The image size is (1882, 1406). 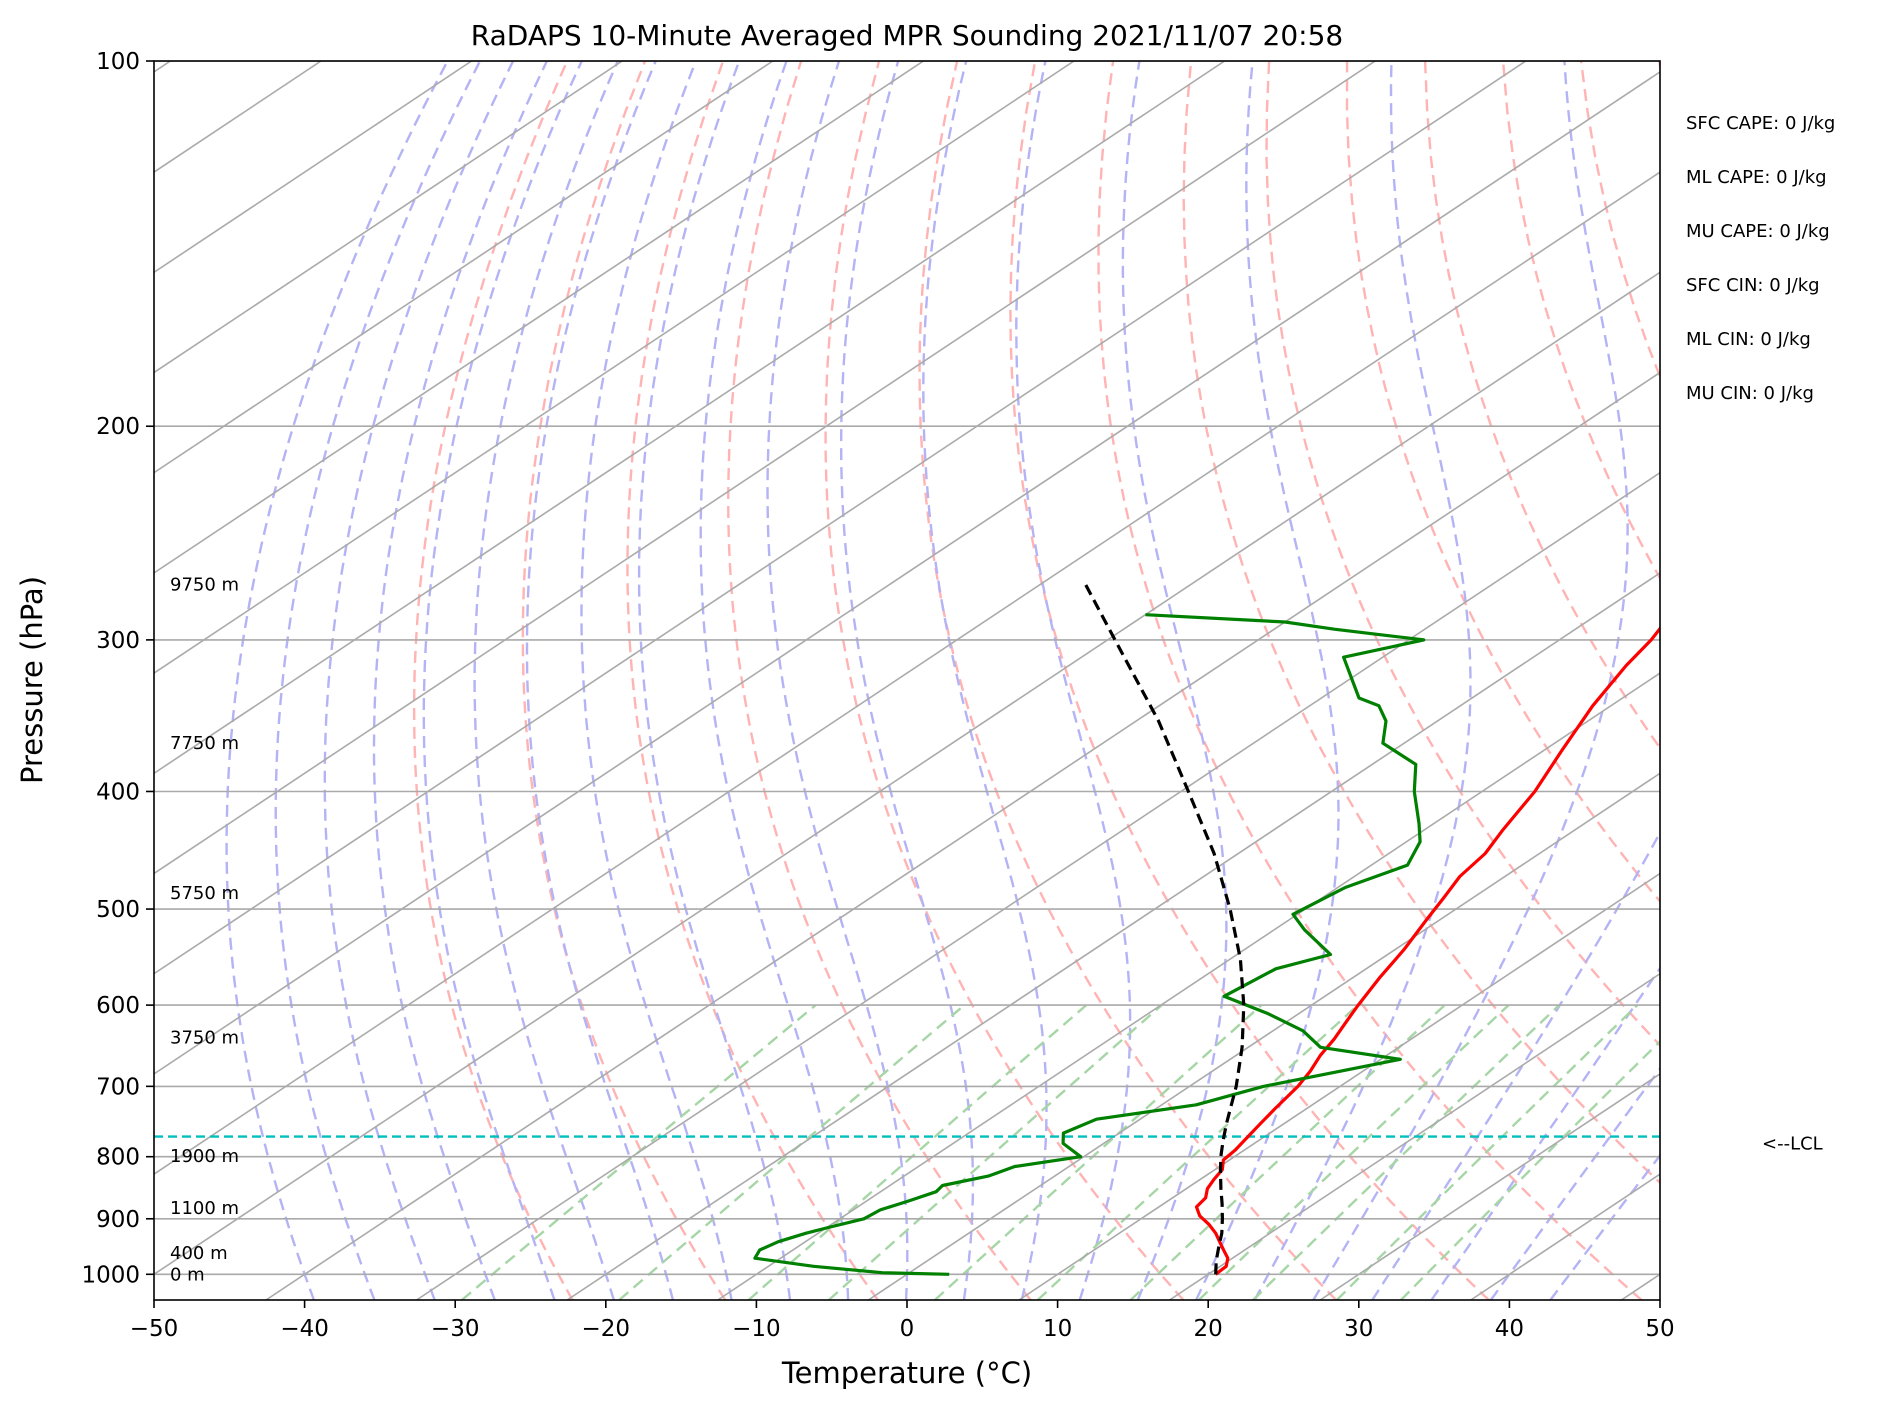 What do you see at coordinates (118, 641) in the screenshot?
I see `y-tick-label: 300` at bounding box center [118, 641].